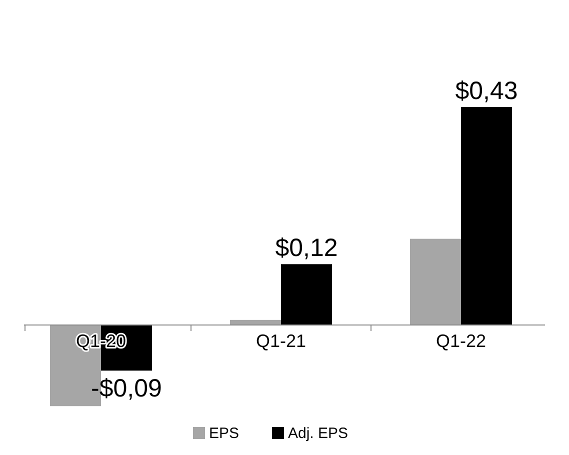  What do you see at coordinates (224, 433) in the screenshot?
I see `legend-label: EPS` at bounding box center [224, 433].